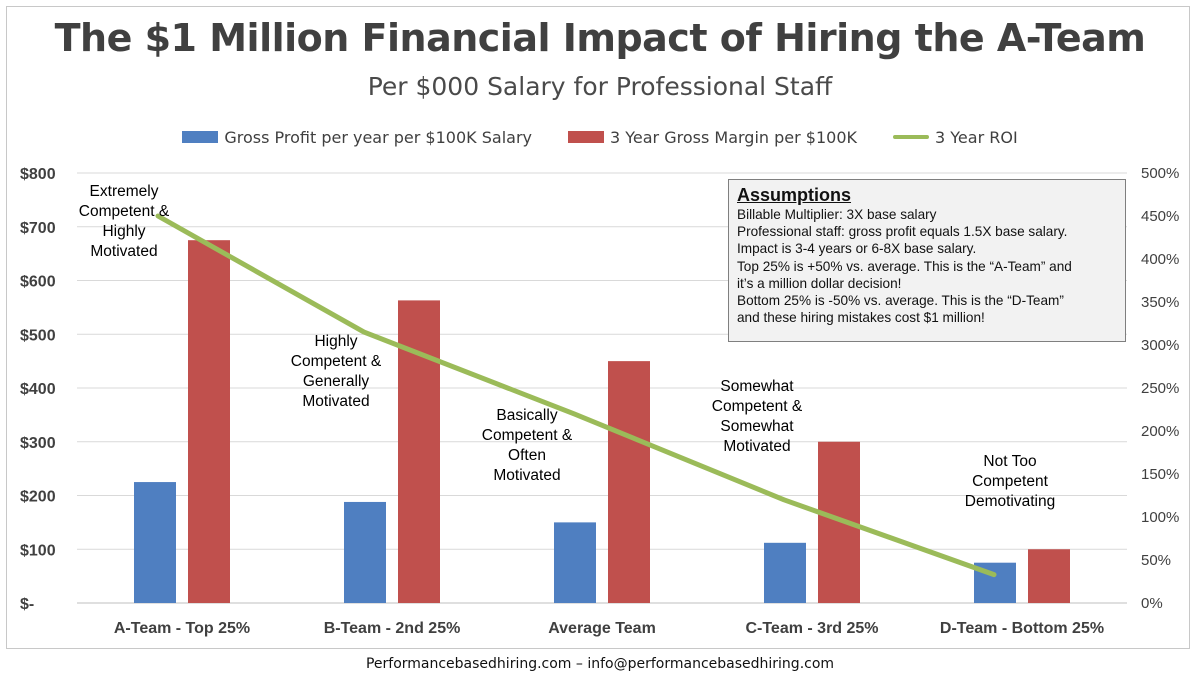 This screenshot has height=679, width=1200. Describe the element at coordinates (38, 389) in the screenshot. I see `y-tick-label-left: $400` at that location.